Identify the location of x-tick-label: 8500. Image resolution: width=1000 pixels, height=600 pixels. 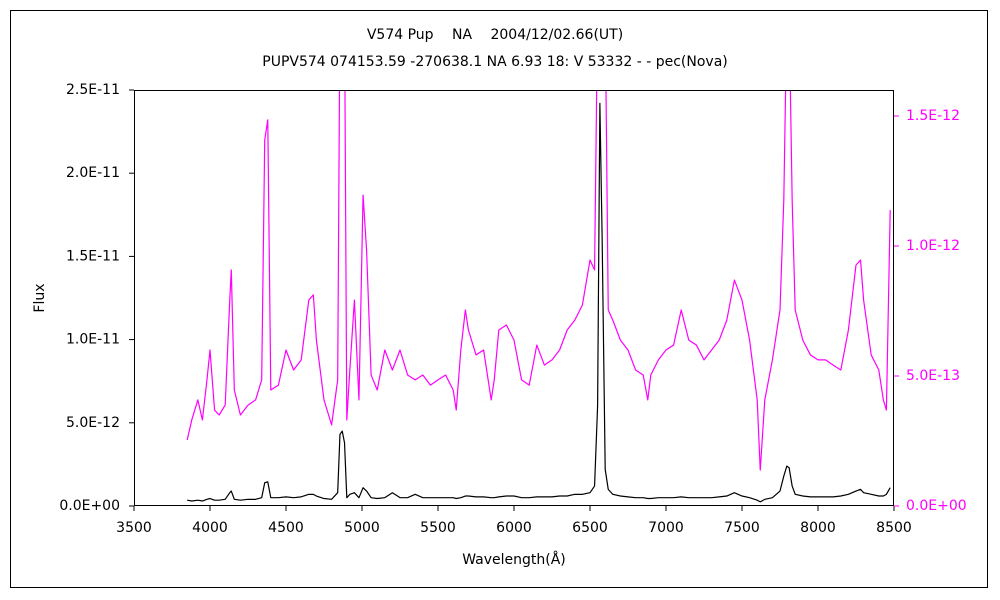
(894, 528).